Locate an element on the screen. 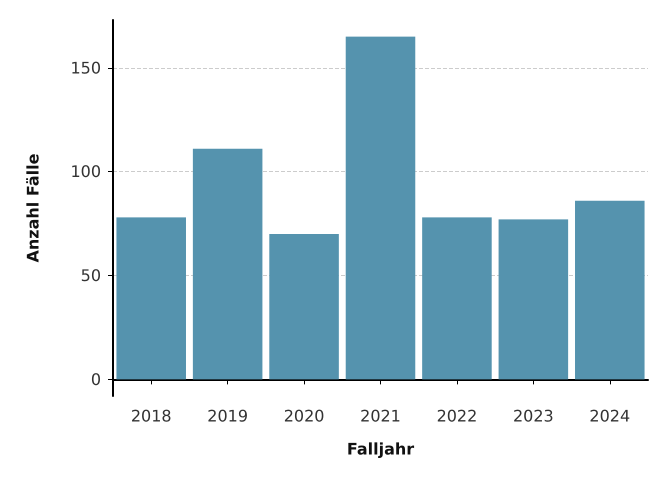  x-tick-label: 2020 is located at coordinates (304, 416).